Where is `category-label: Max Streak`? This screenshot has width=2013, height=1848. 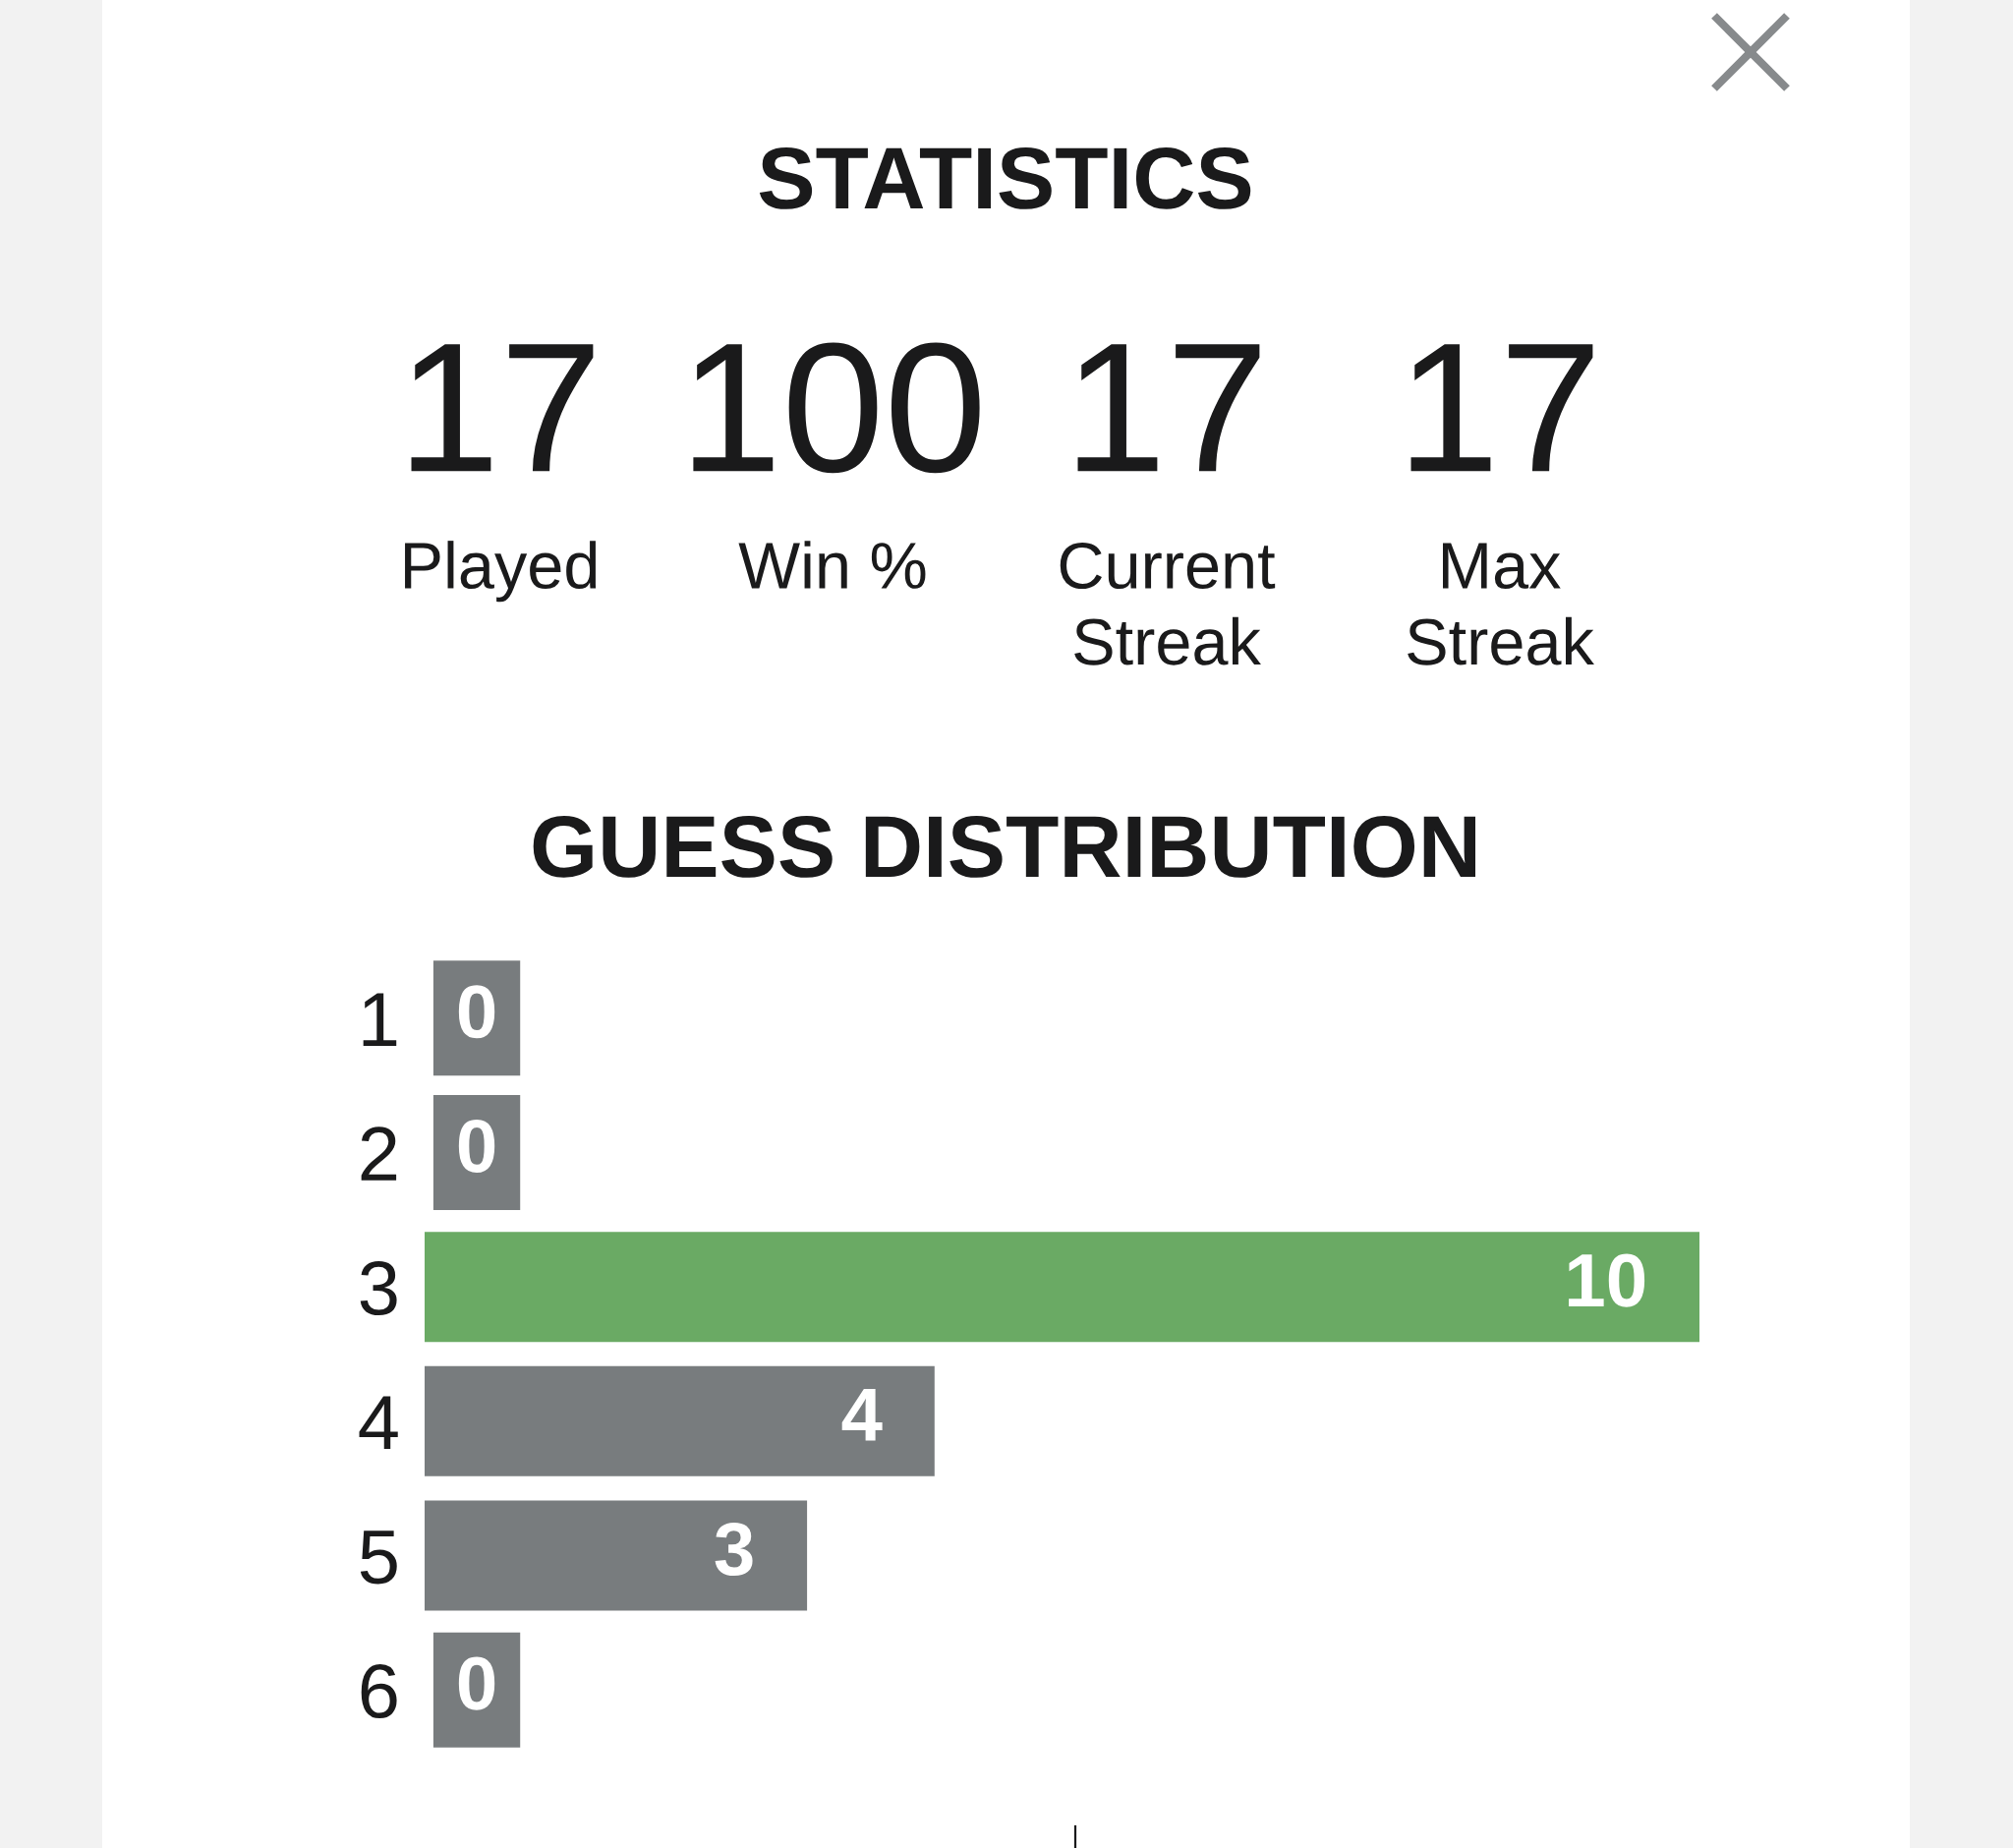
category-label: Max Streak is located at coordinates (1501, 604).